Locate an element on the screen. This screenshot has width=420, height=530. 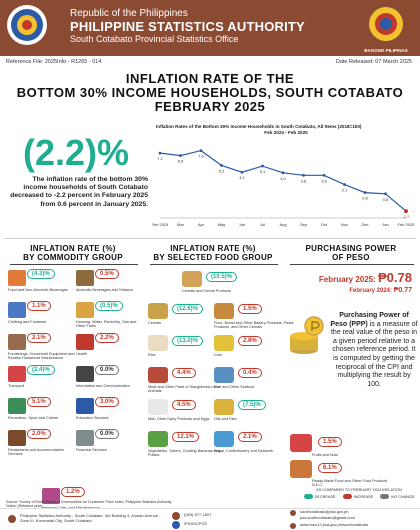
ppp-description-term: Purchasing Power of Peso (PPP) is located at coordinates (369, 320).